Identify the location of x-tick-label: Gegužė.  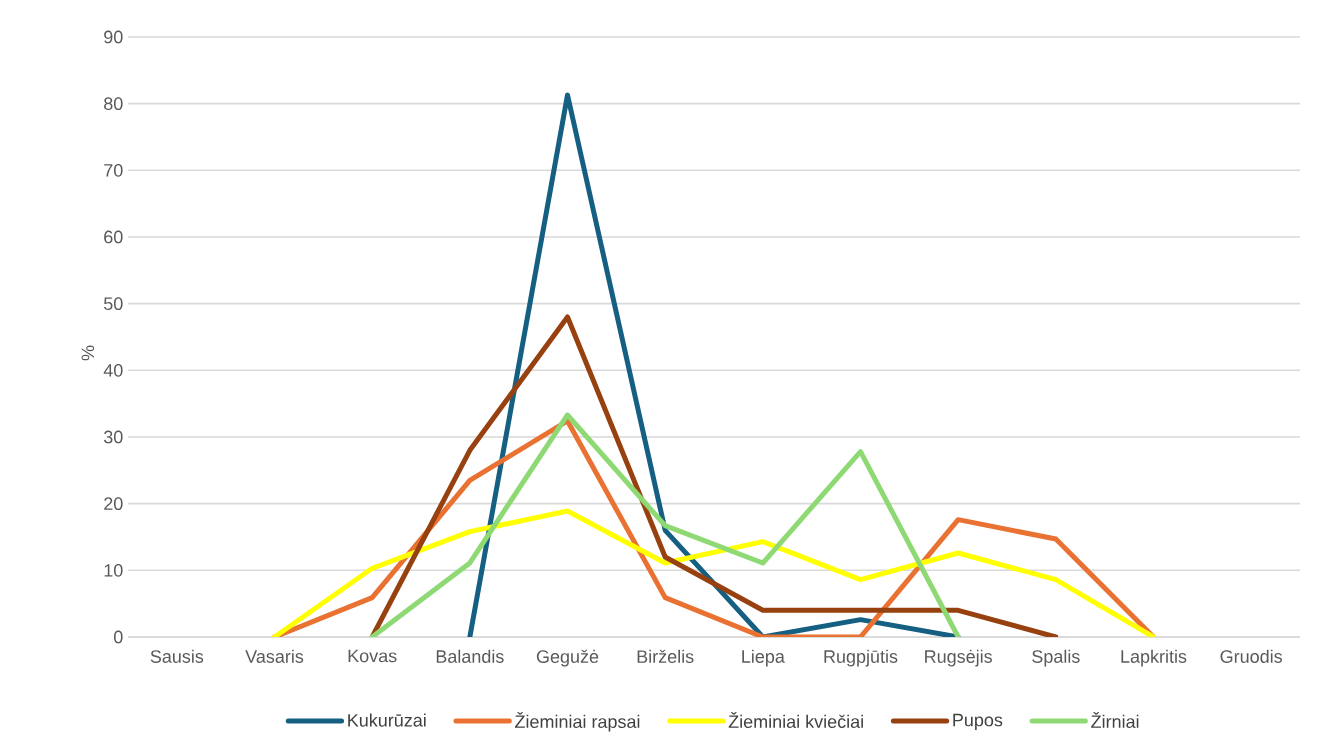
(567, 658).